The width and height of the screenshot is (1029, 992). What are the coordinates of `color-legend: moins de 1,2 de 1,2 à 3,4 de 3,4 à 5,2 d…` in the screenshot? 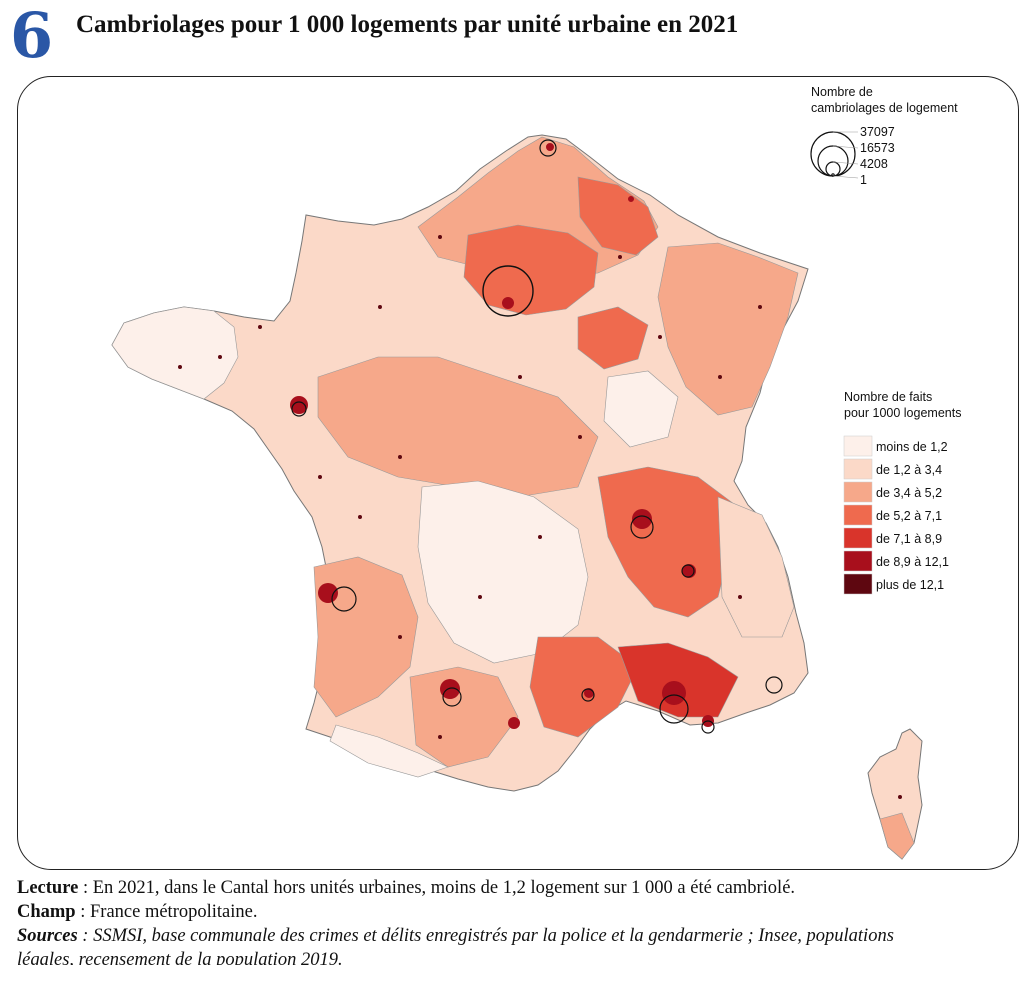 It's located at (896, 515).